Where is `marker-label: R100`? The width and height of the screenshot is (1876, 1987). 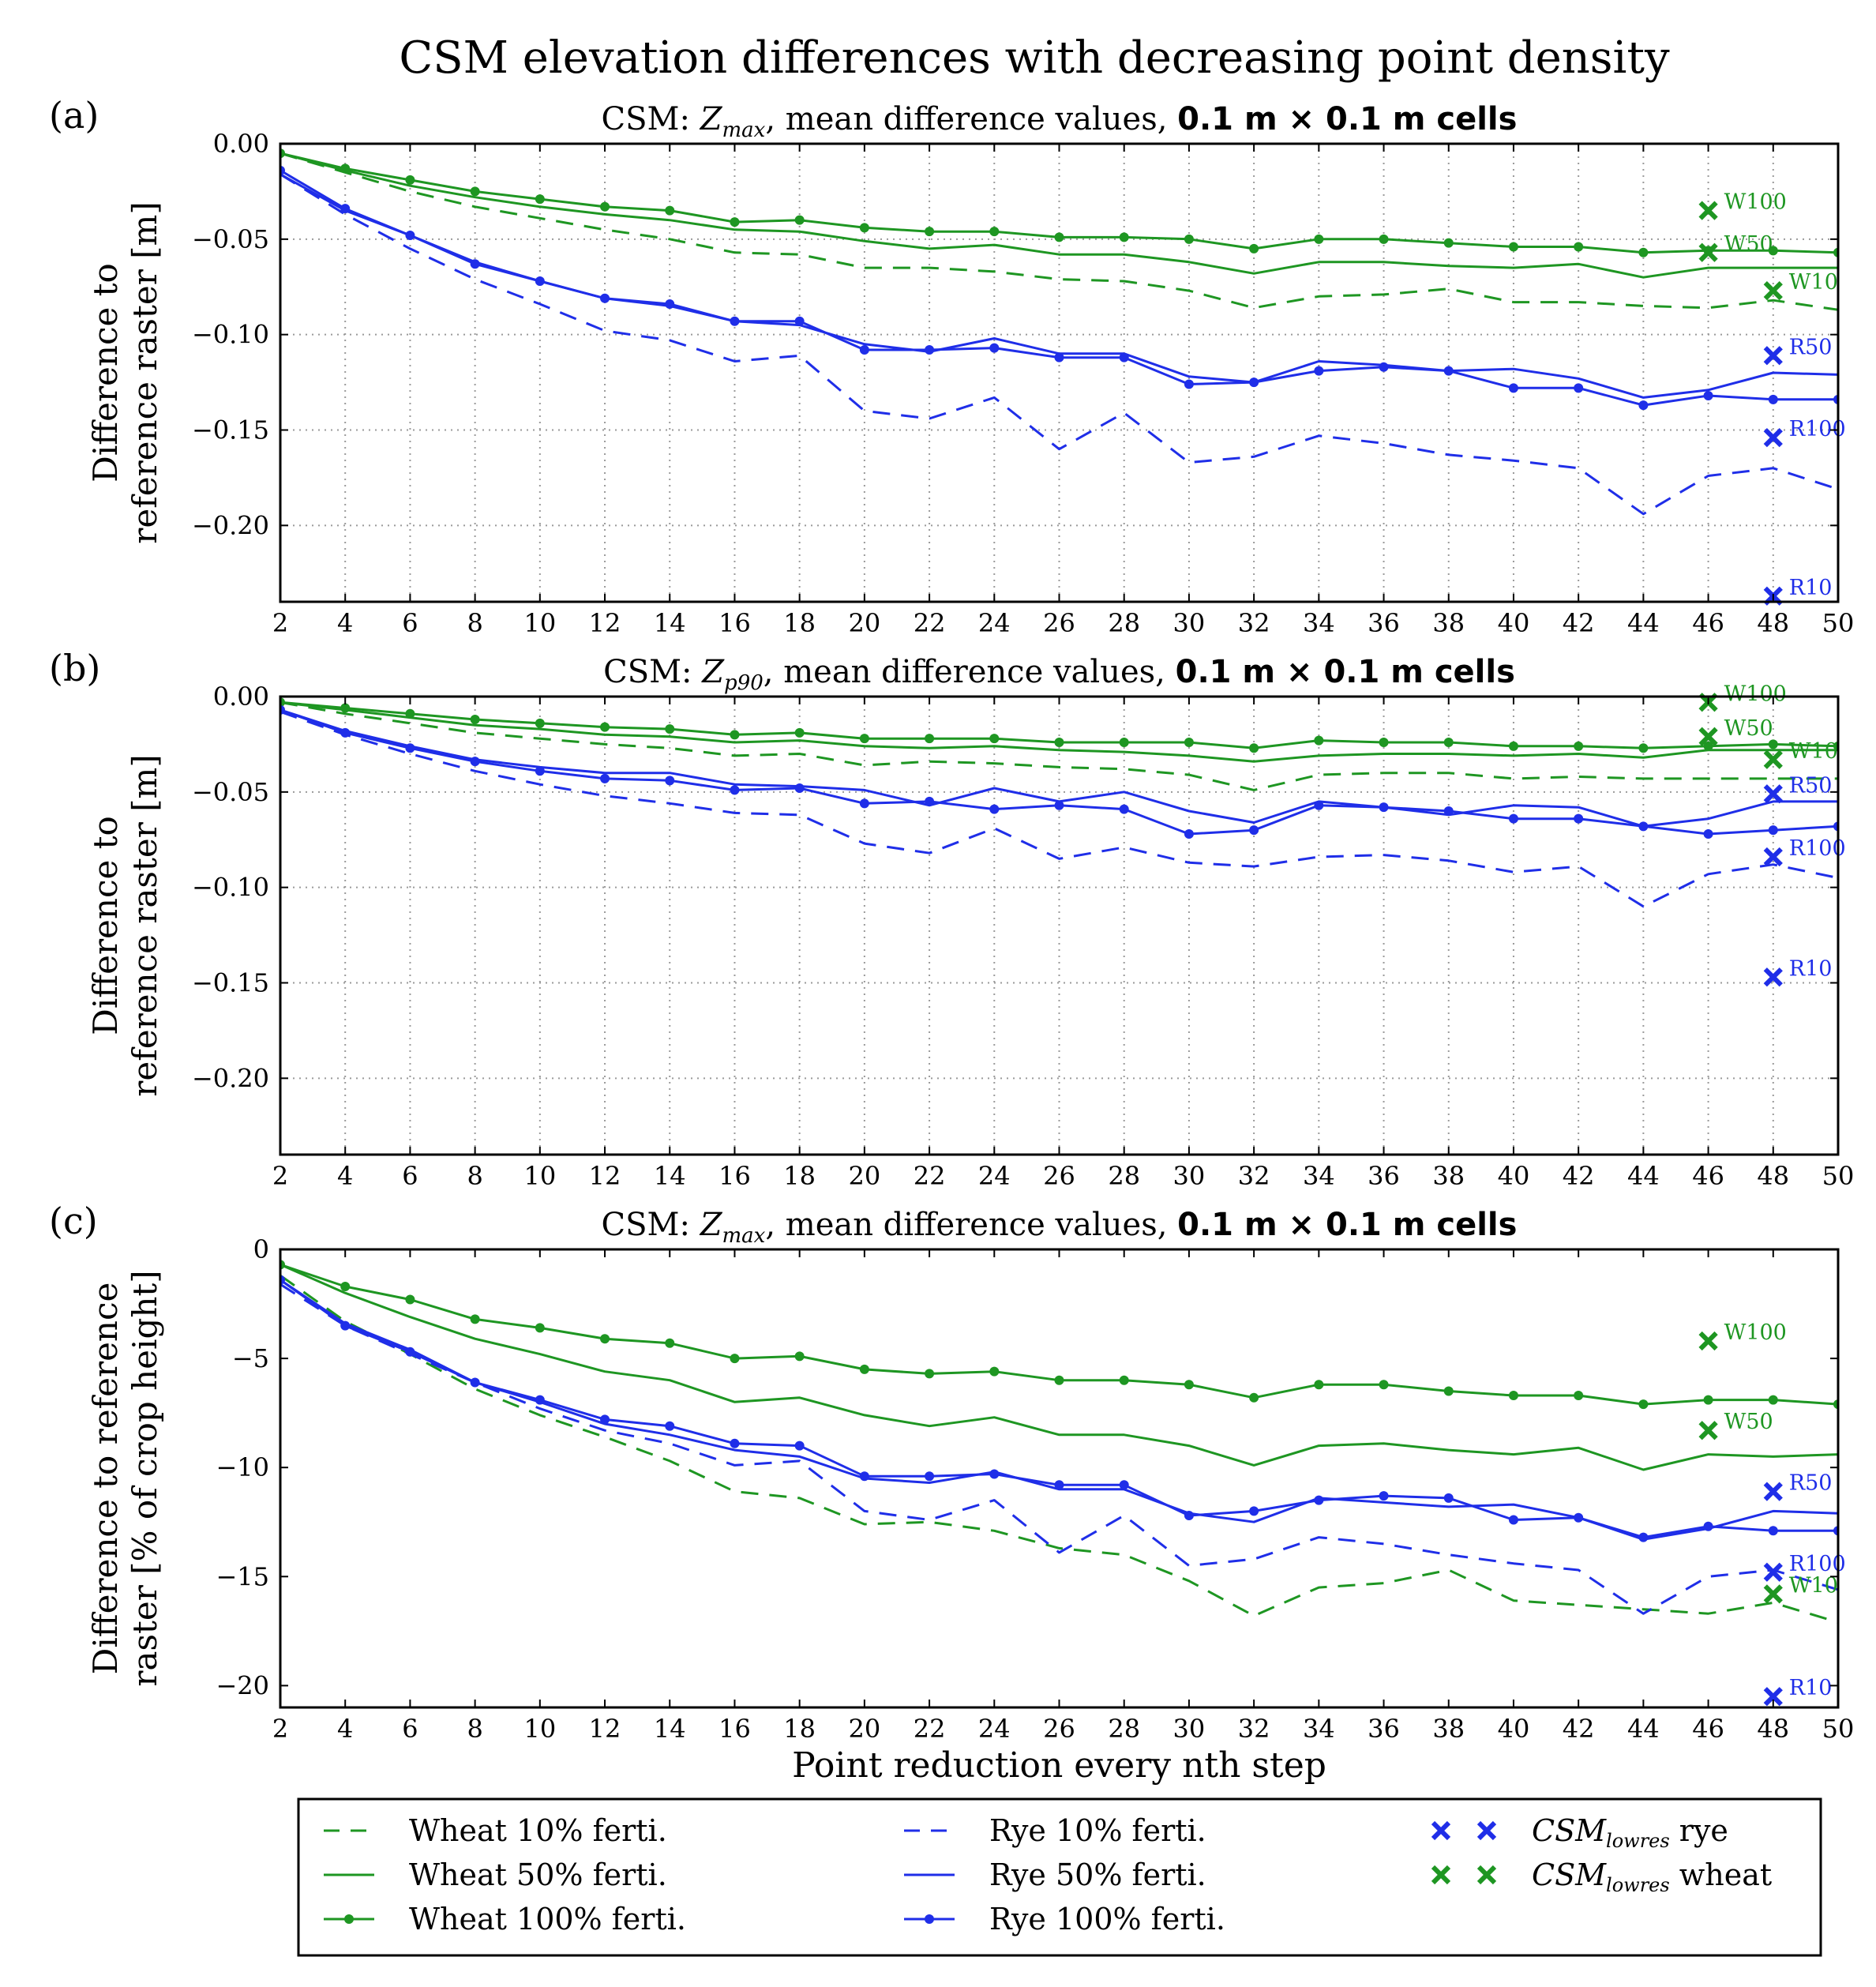
marker-label: R100 is located at coordinates (1817, 848).